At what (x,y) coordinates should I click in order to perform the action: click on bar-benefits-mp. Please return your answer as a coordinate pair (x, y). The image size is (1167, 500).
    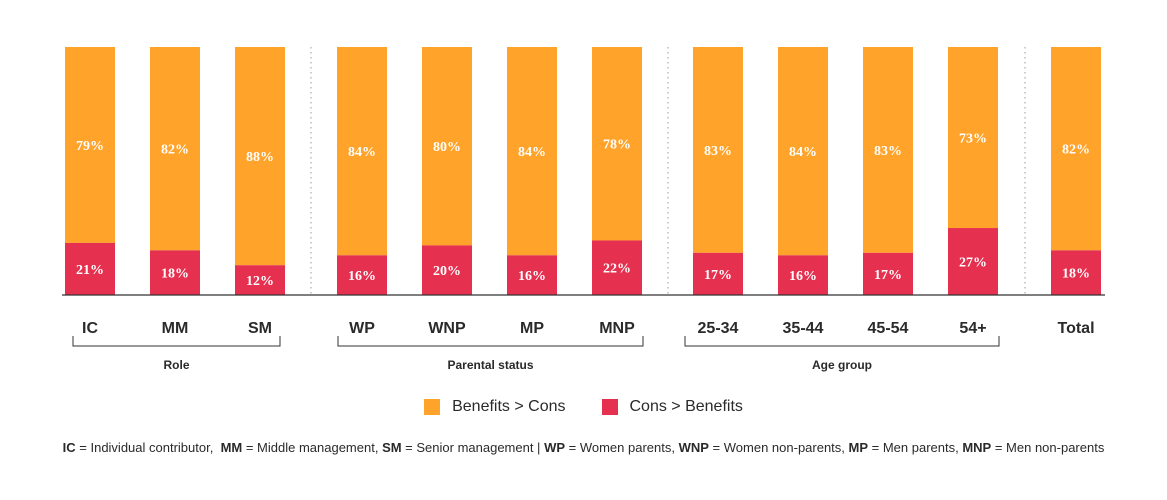
    Looking at the image, I should click on (532, 151).